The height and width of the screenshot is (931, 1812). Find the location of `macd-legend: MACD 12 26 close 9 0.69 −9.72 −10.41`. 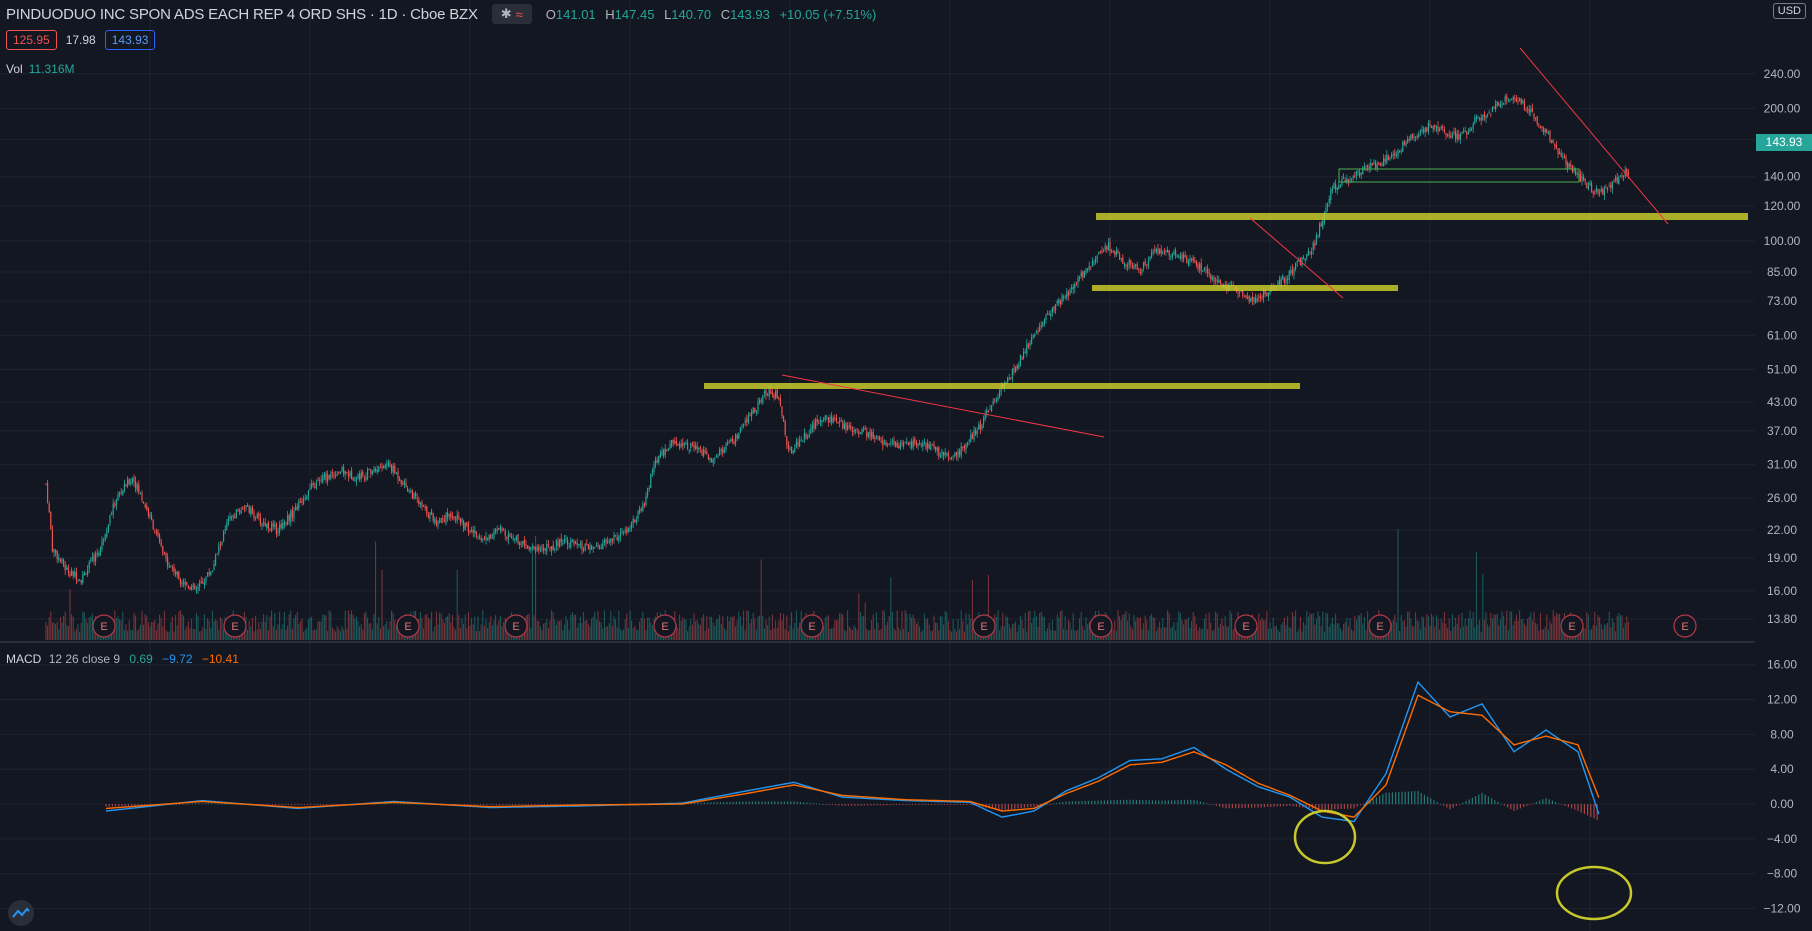

macd-legend: MACD 12 26 close 9 0.69 −9.72 −10.41 is located at coordinates (122, 659).